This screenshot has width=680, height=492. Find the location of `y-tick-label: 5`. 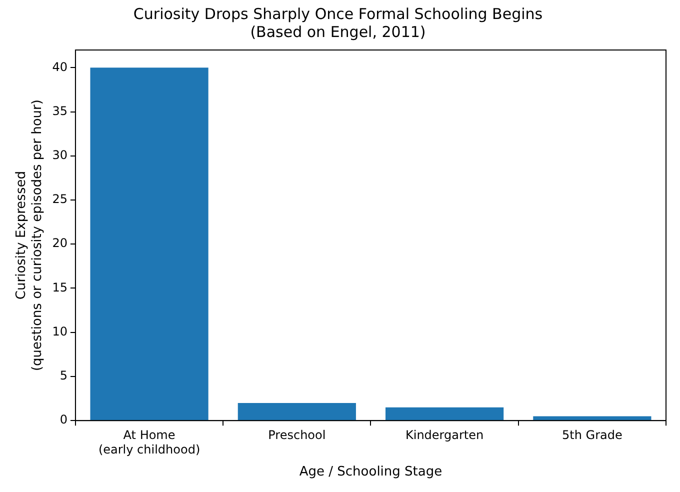

y-tick-label: 5 is located at coordinates (64, 375).